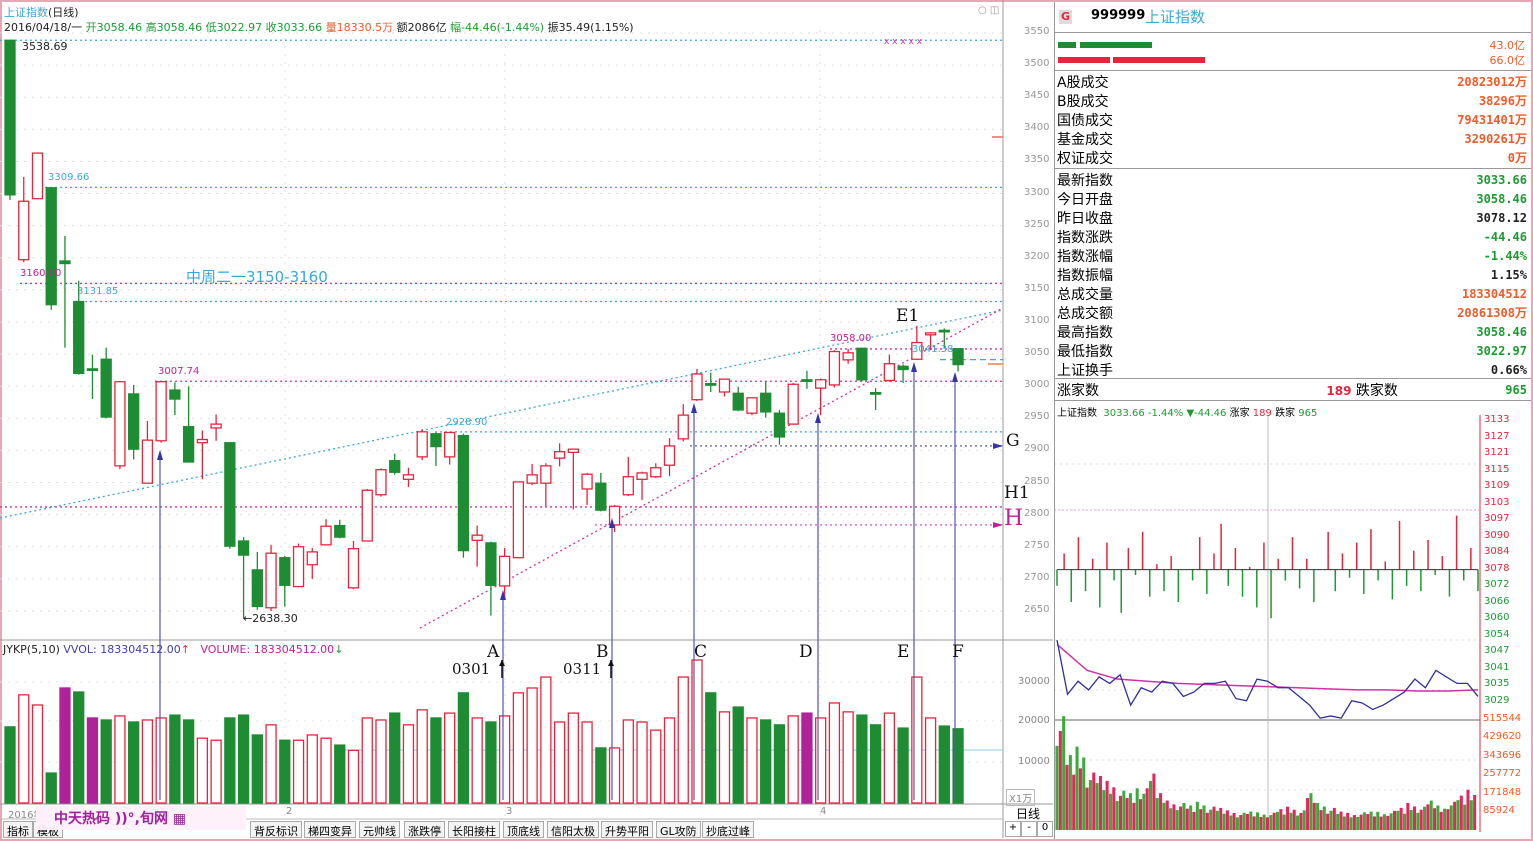 The height and width of the screenshot is (841, 1533). Describe the element at coordinates (179, 27) in the screenshot. I see `high-value: 3058.46` at that location.